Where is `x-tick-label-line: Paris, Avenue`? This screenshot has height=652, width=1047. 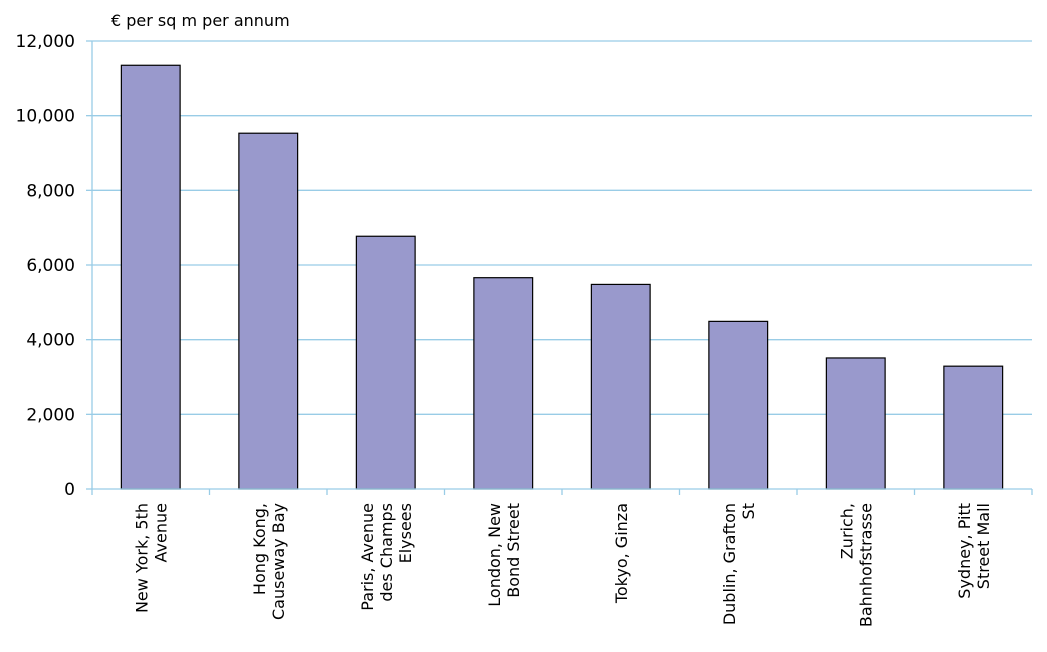
x-tick-label-line: Paris, Avenue is located at coordinates (367, 557).